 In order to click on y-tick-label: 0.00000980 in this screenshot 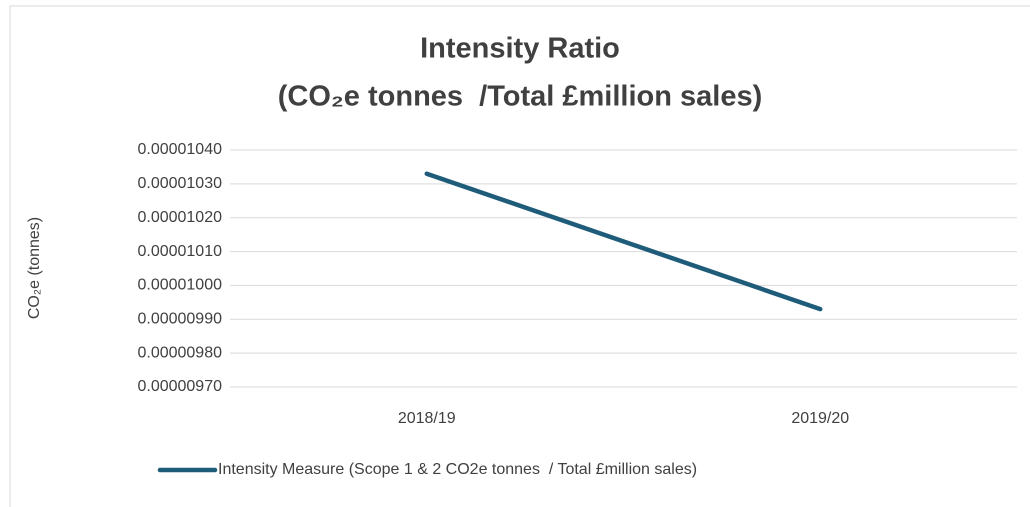, I will do `click(179, 352)`.